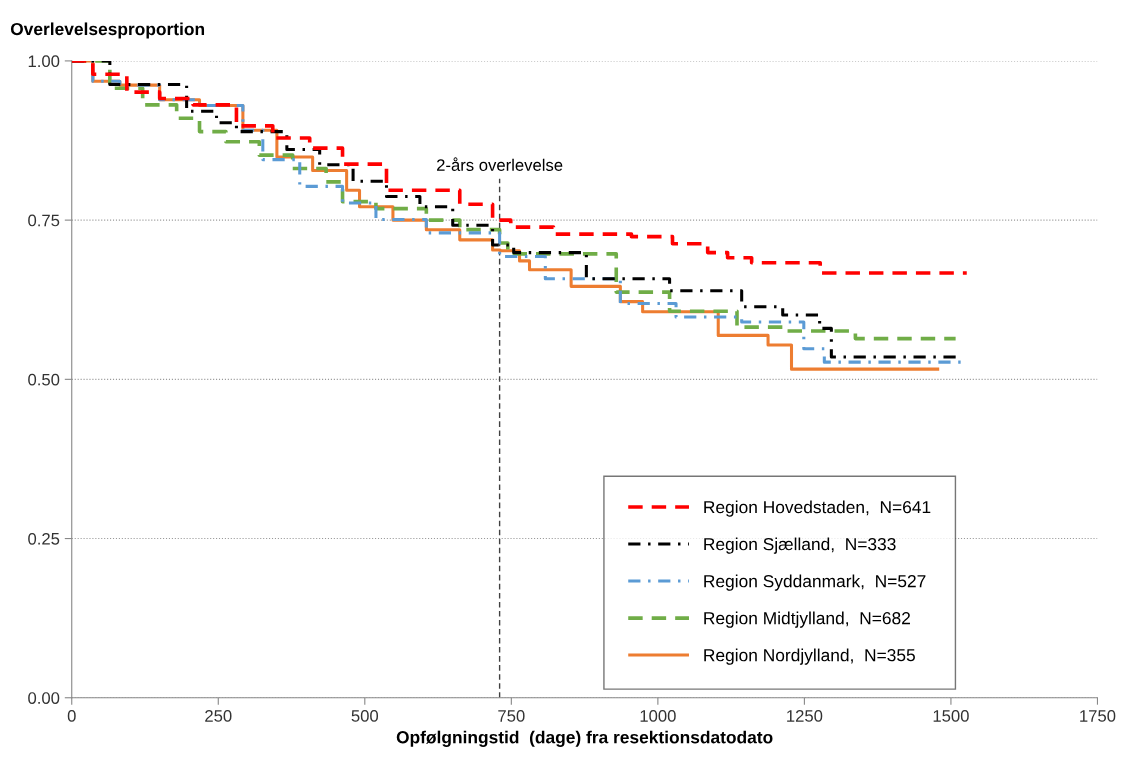  What do you see at coordinates (44, 698) in the screenshot?
I see `y-tick-label: 0.00` at bounding box center [44, 698].